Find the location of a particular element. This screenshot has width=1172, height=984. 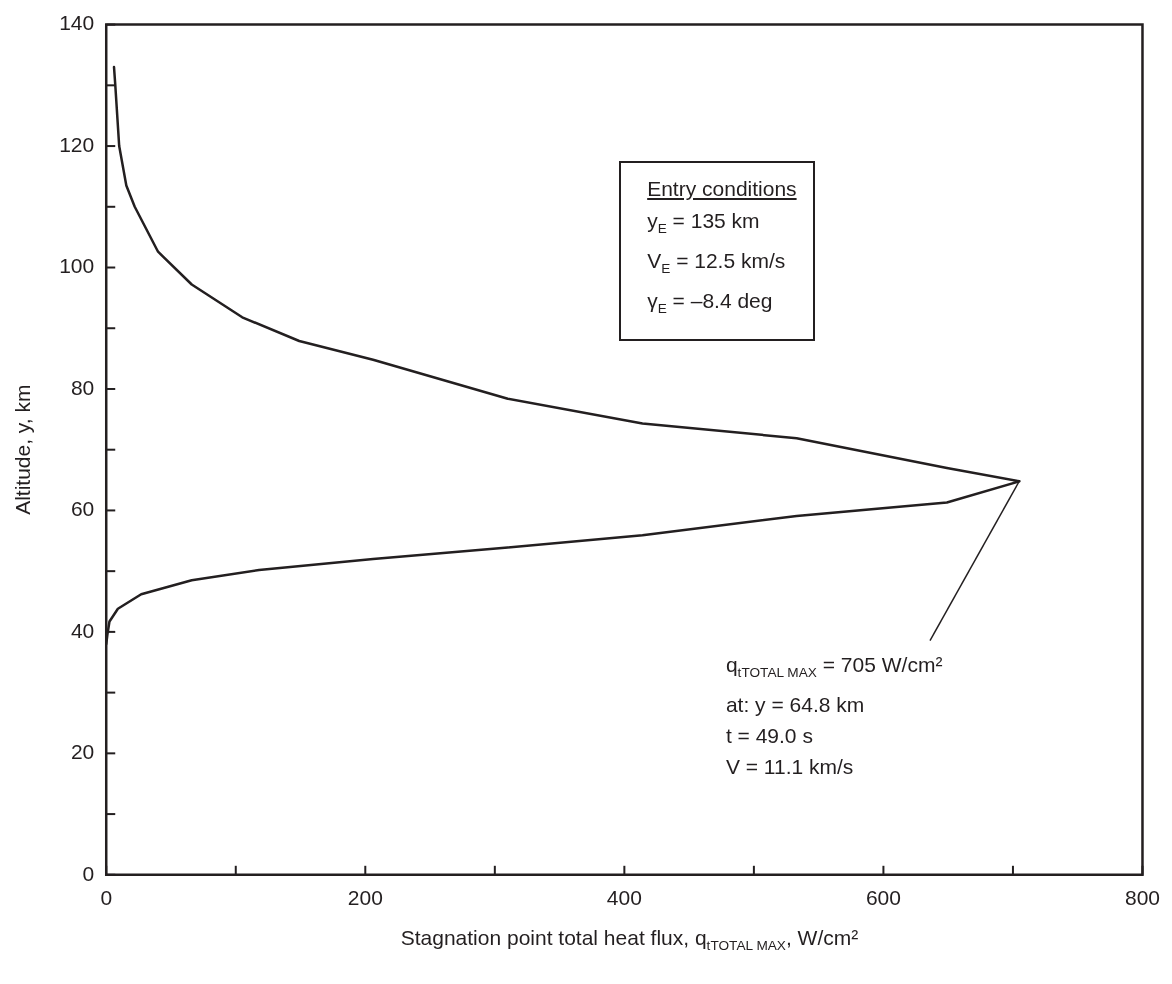

y-tick-label: 20 is located at coordinates (82, 752).